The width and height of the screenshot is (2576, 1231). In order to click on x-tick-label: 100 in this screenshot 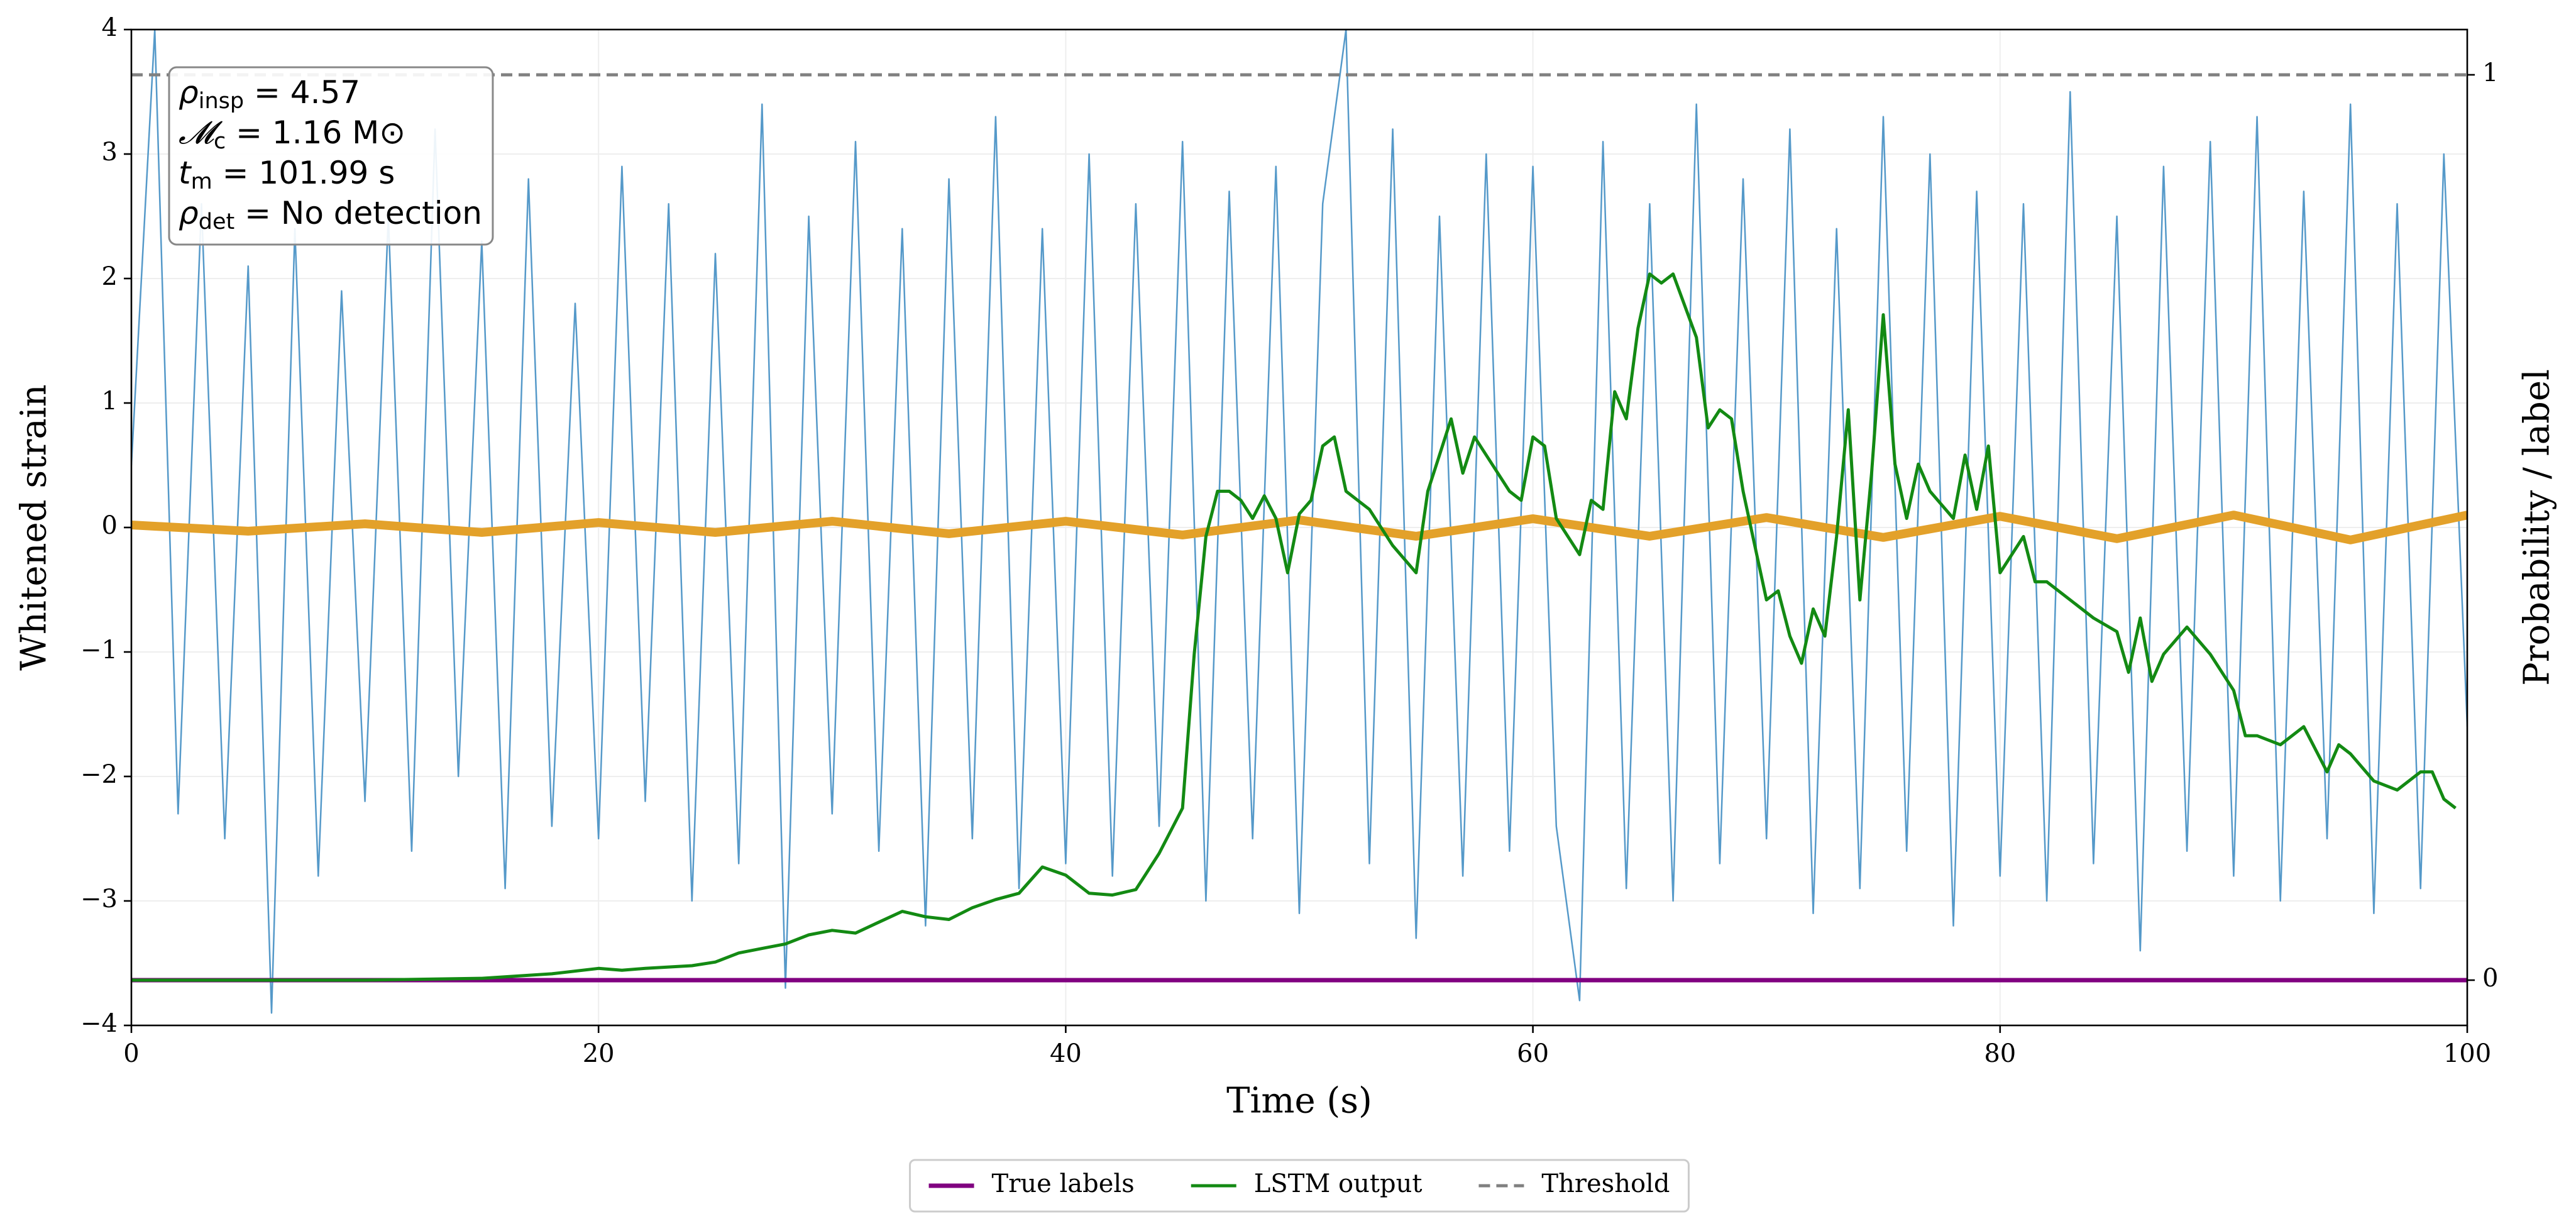, I will do `click(2467, 1053)`.